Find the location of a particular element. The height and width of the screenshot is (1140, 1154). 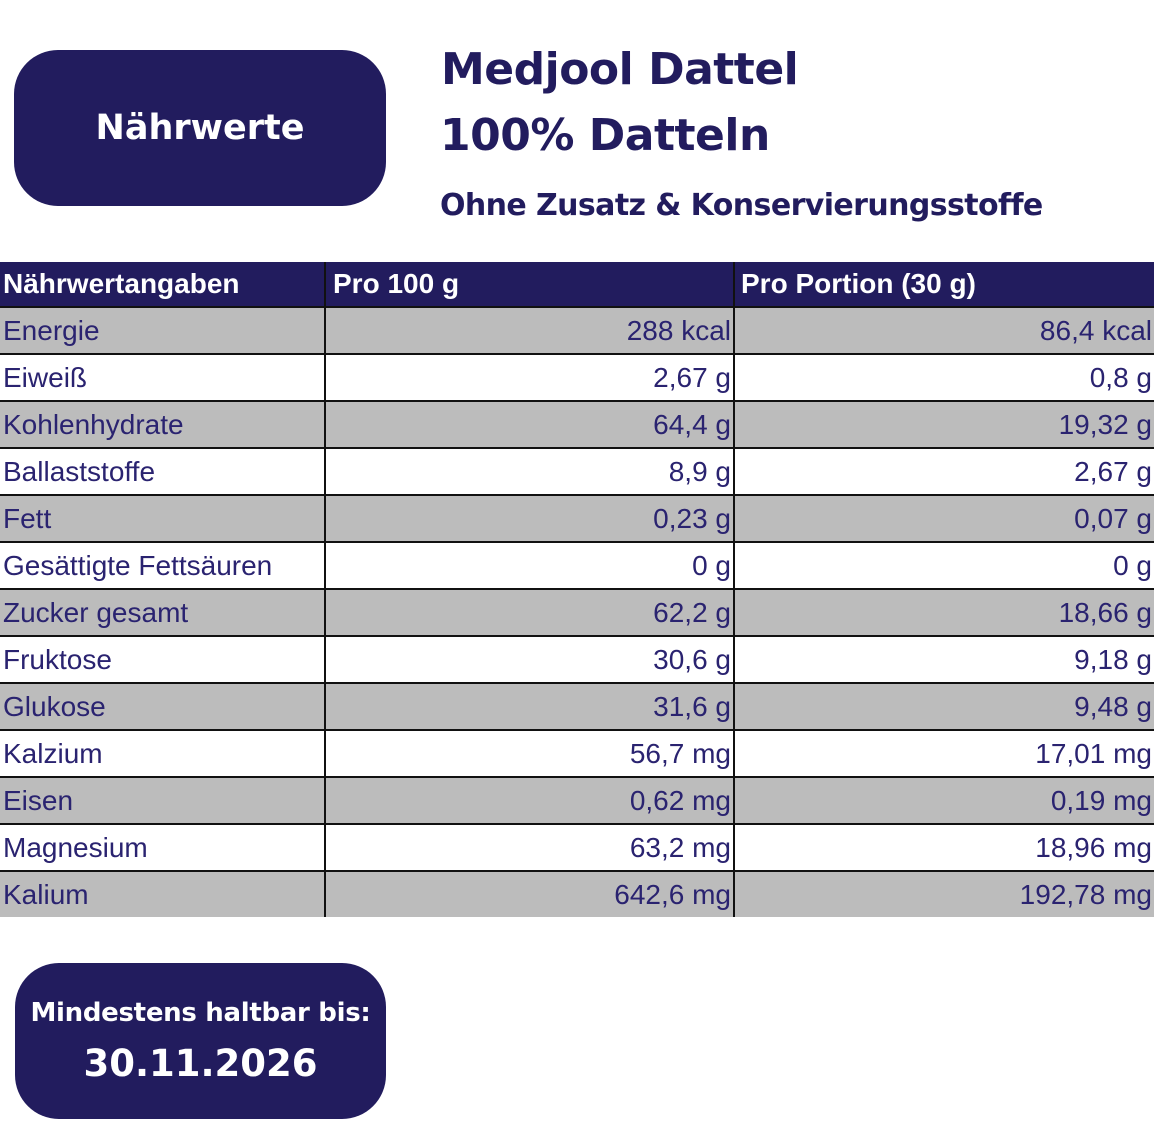

naehrwerte-badge-label: Nährwerte is located at coordinates (200, 128).